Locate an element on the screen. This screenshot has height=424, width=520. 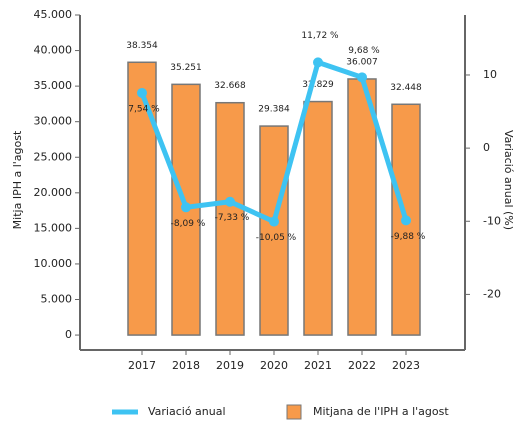
y-tick-label: 40.000 is located at coordinates (53, 50).